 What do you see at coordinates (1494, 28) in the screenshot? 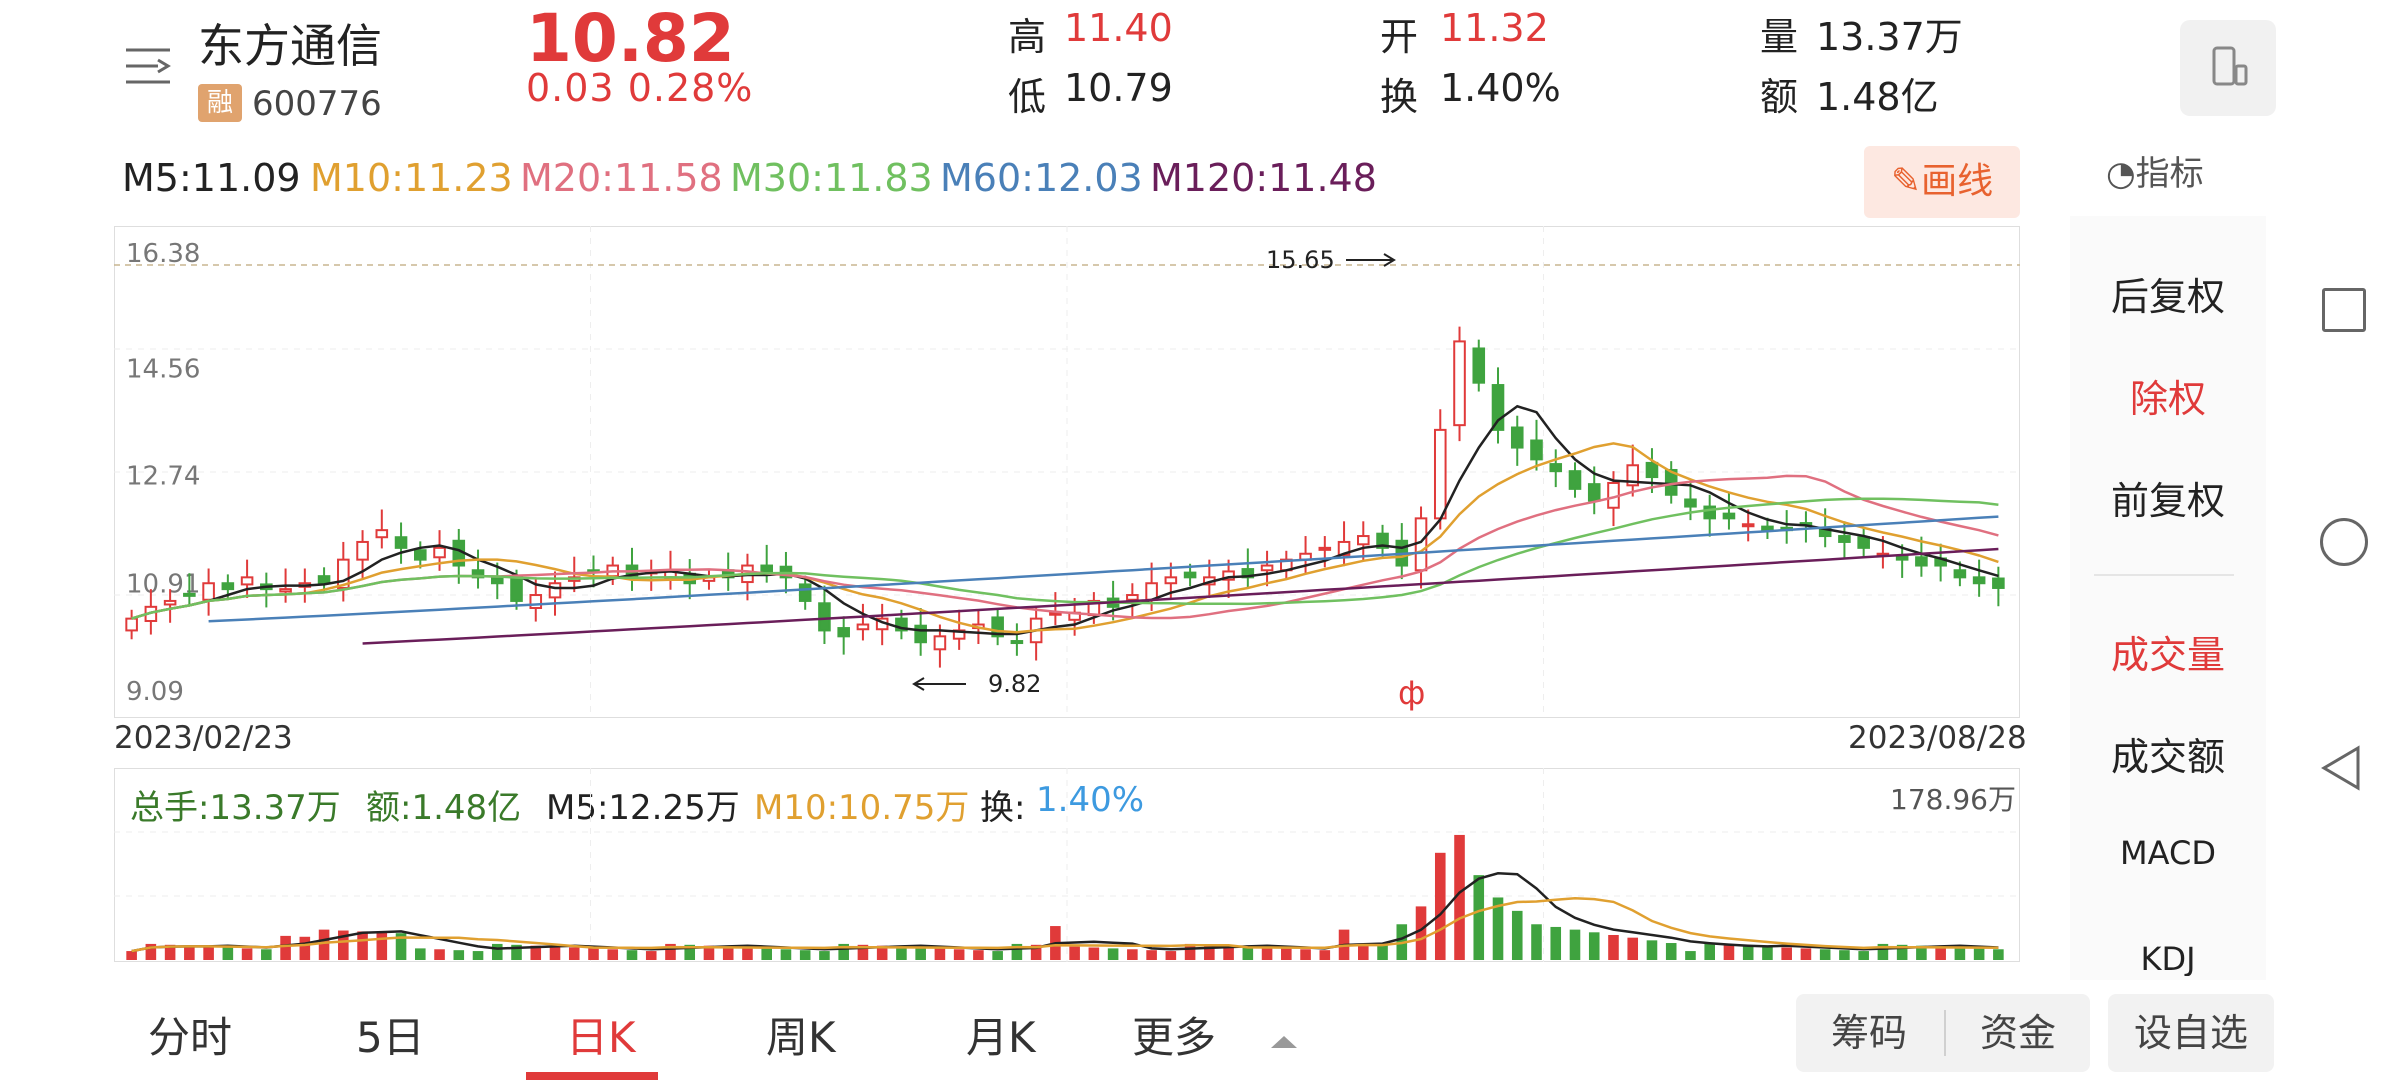
I see `open-value: 11.32` at bounding box center [1494, 28].